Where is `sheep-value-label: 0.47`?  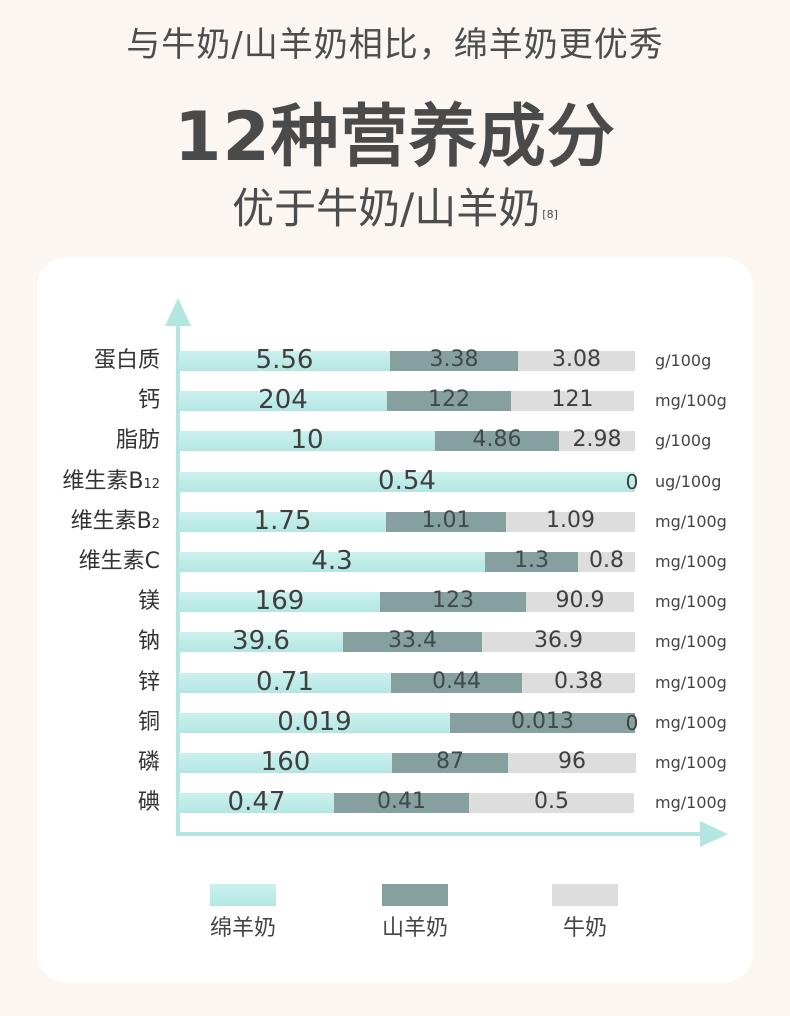 sheep-value-label: 0.47 is located at coordinates (256, 802).